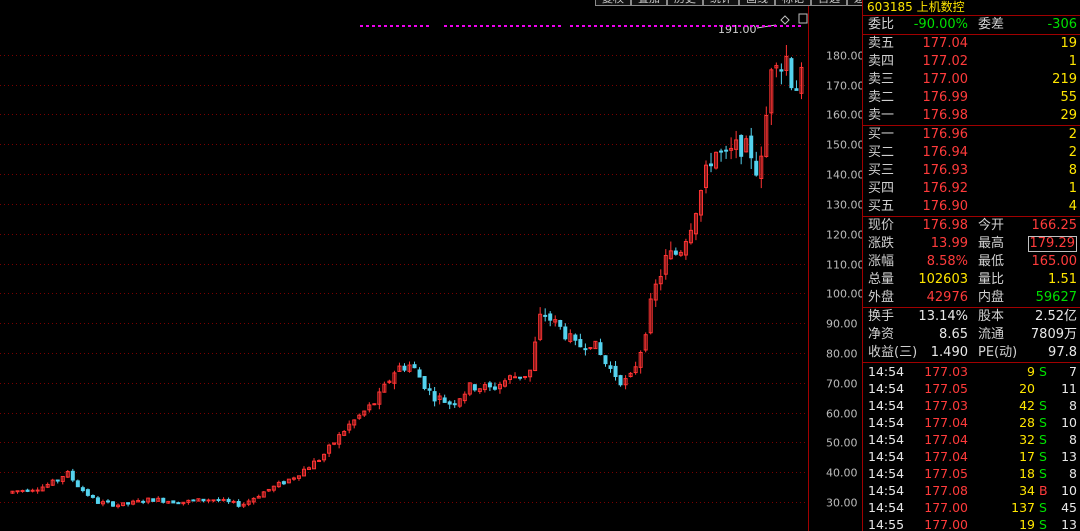  Describe the element at coordinates (881, 152) in the screenshot. I see `order-label: 买二` at that location.